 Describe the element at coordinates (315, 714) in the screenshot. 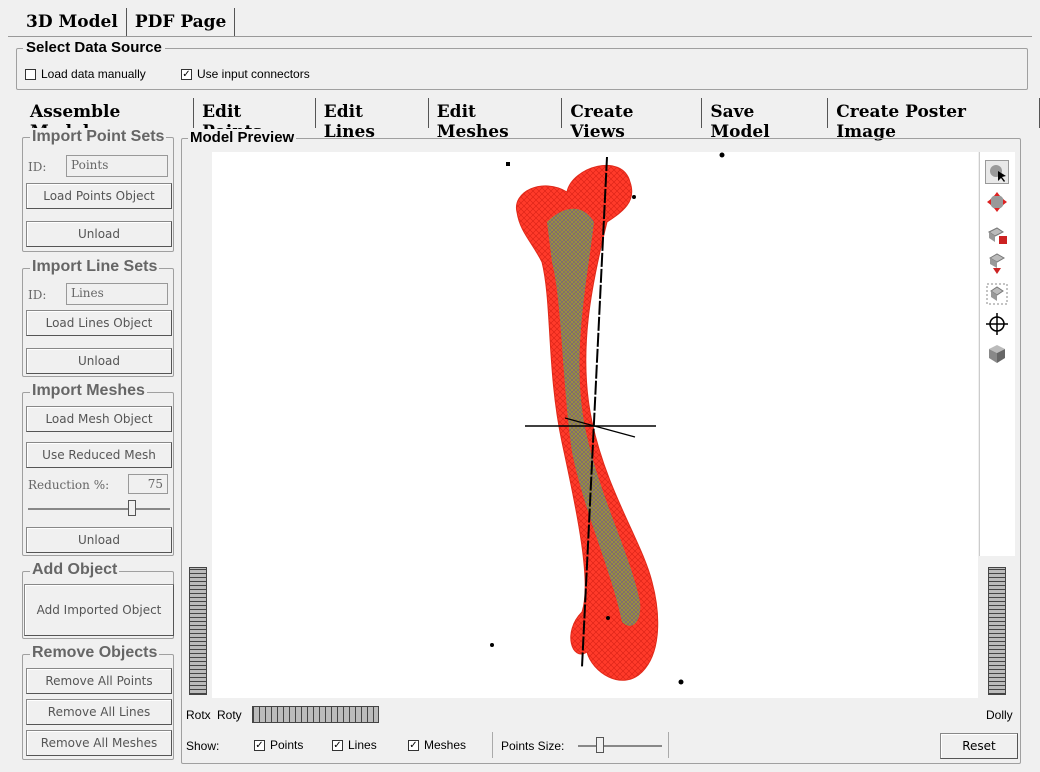

I see `roty-wheel` at that location.